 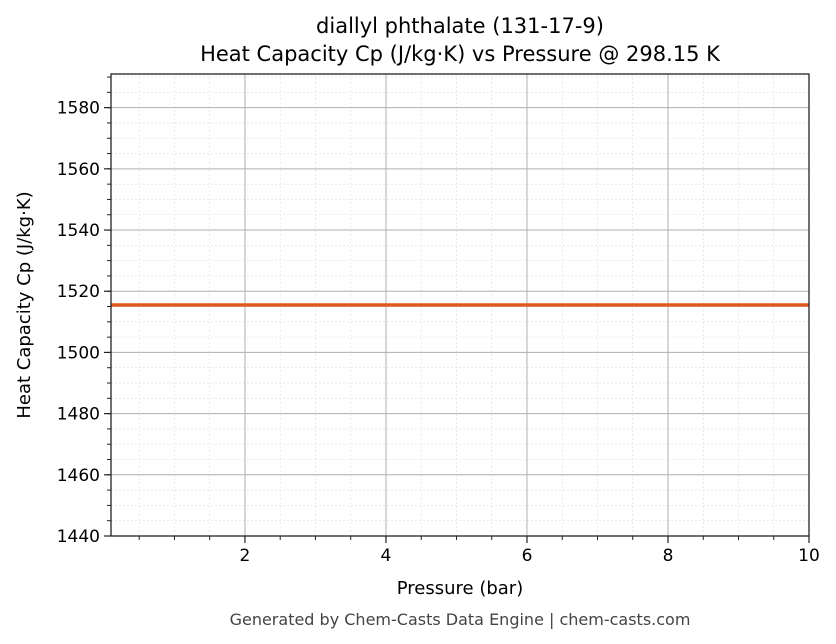 I want to click on x-tick-label: 4, so click(x=386, y=556).